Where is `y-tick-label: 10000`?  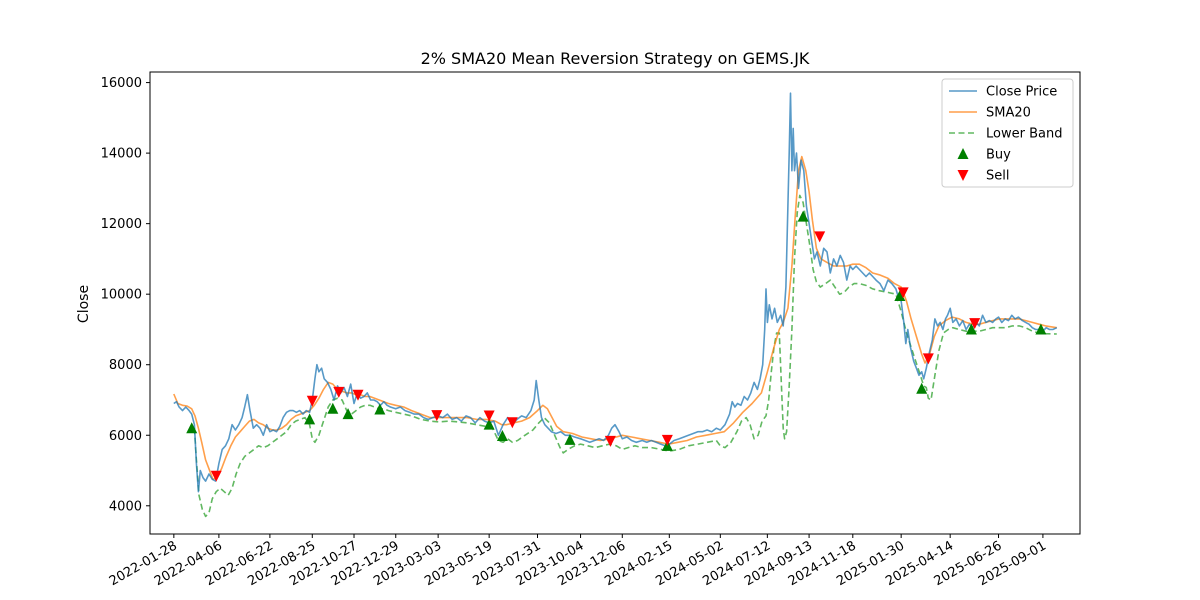
y-tick-label: 10000 is located at coordinates (121, 295).